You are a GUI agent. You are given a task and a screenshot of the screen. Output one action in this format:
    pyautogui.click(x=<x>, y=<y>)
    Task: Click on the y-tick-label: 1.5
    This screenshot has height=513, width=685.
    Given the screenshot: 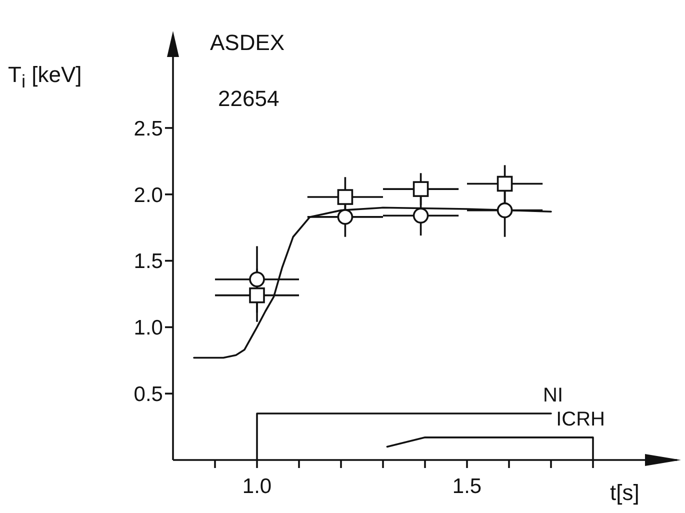 What is the action you would take?
    pyautogui.click(x=148, y=262)
    